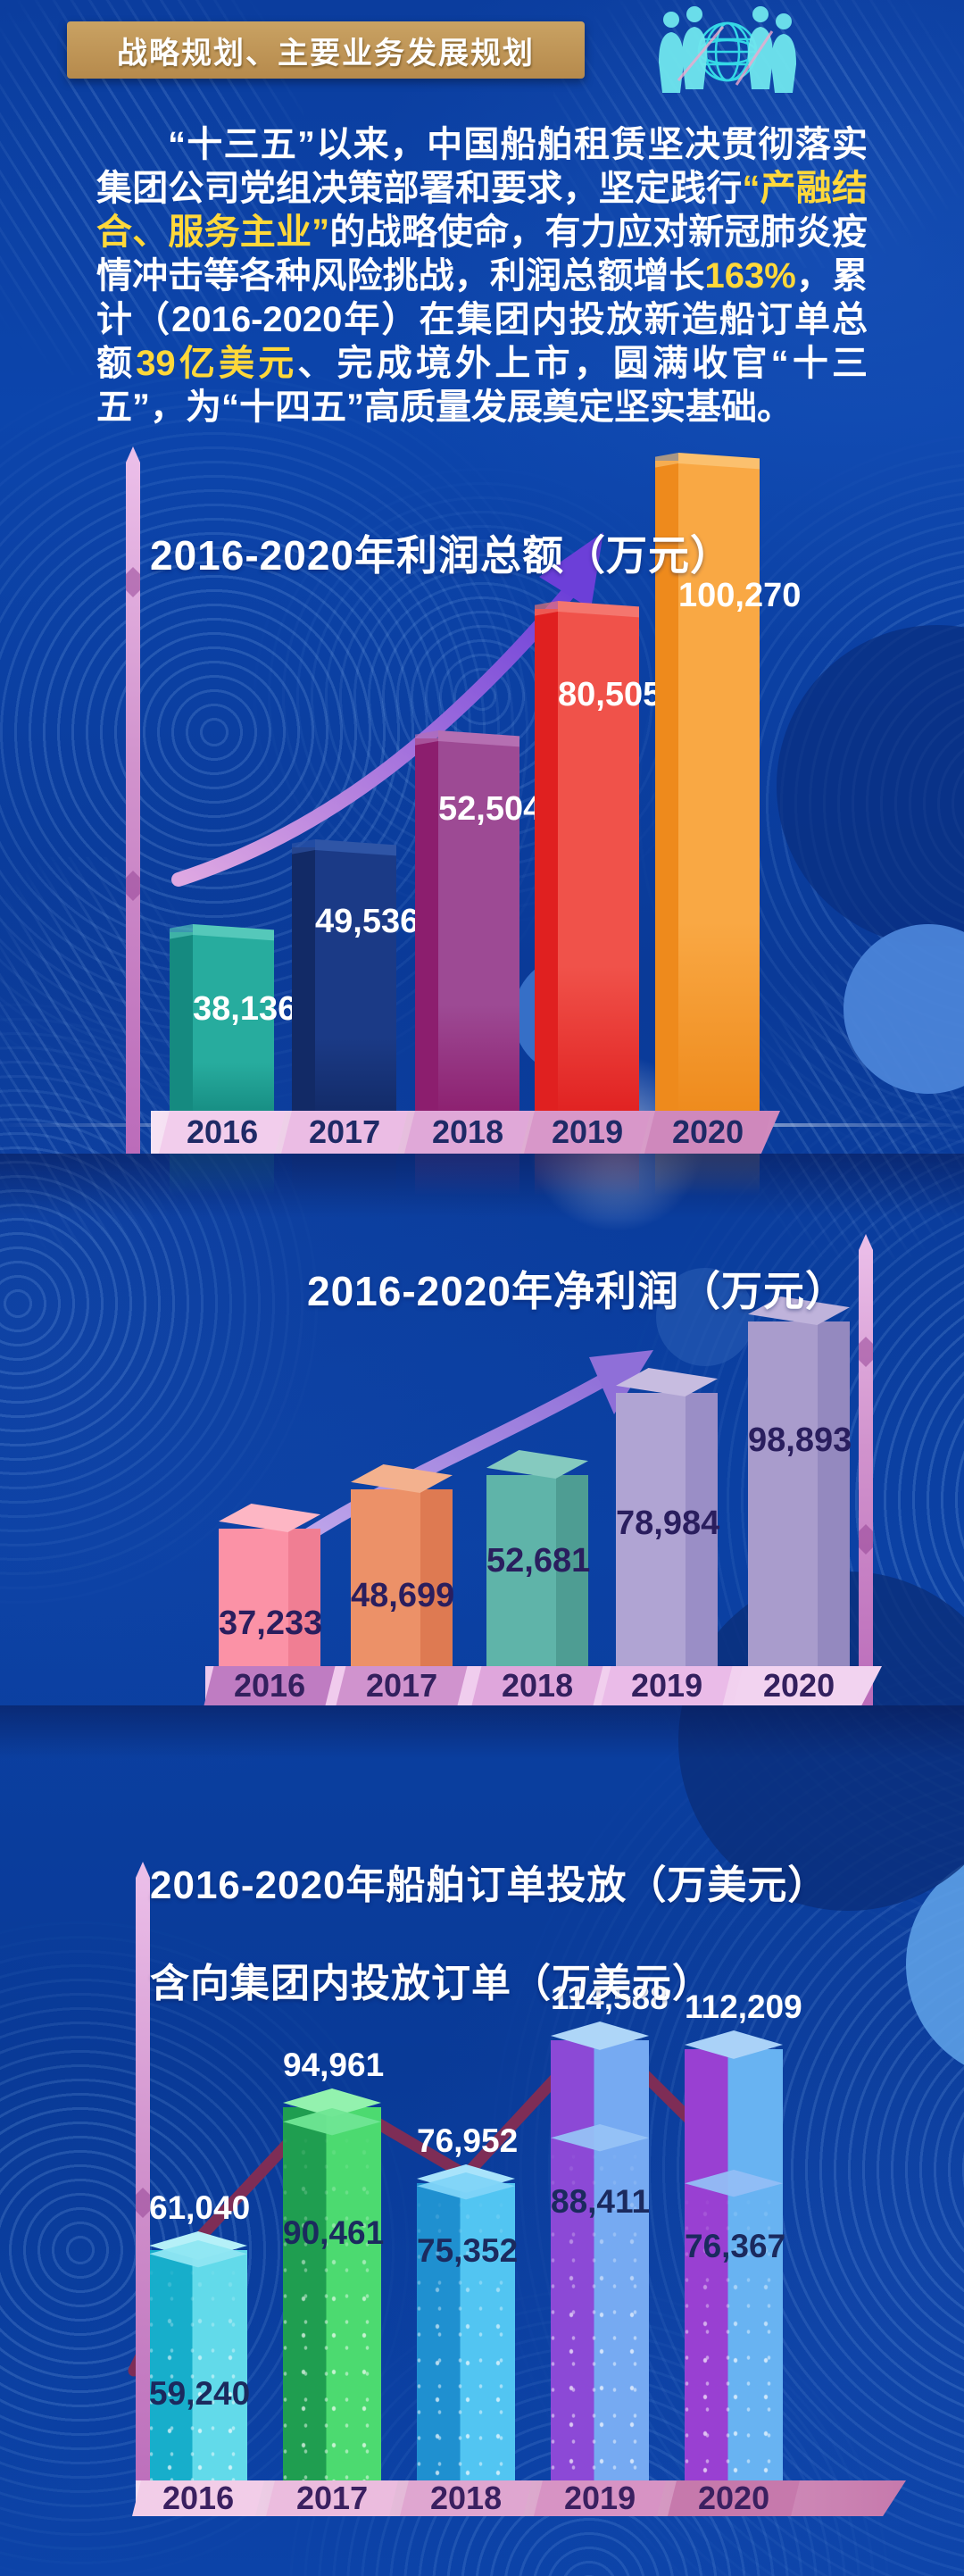  I want to click on bar-2017: 48,699, so click(403, 1565).